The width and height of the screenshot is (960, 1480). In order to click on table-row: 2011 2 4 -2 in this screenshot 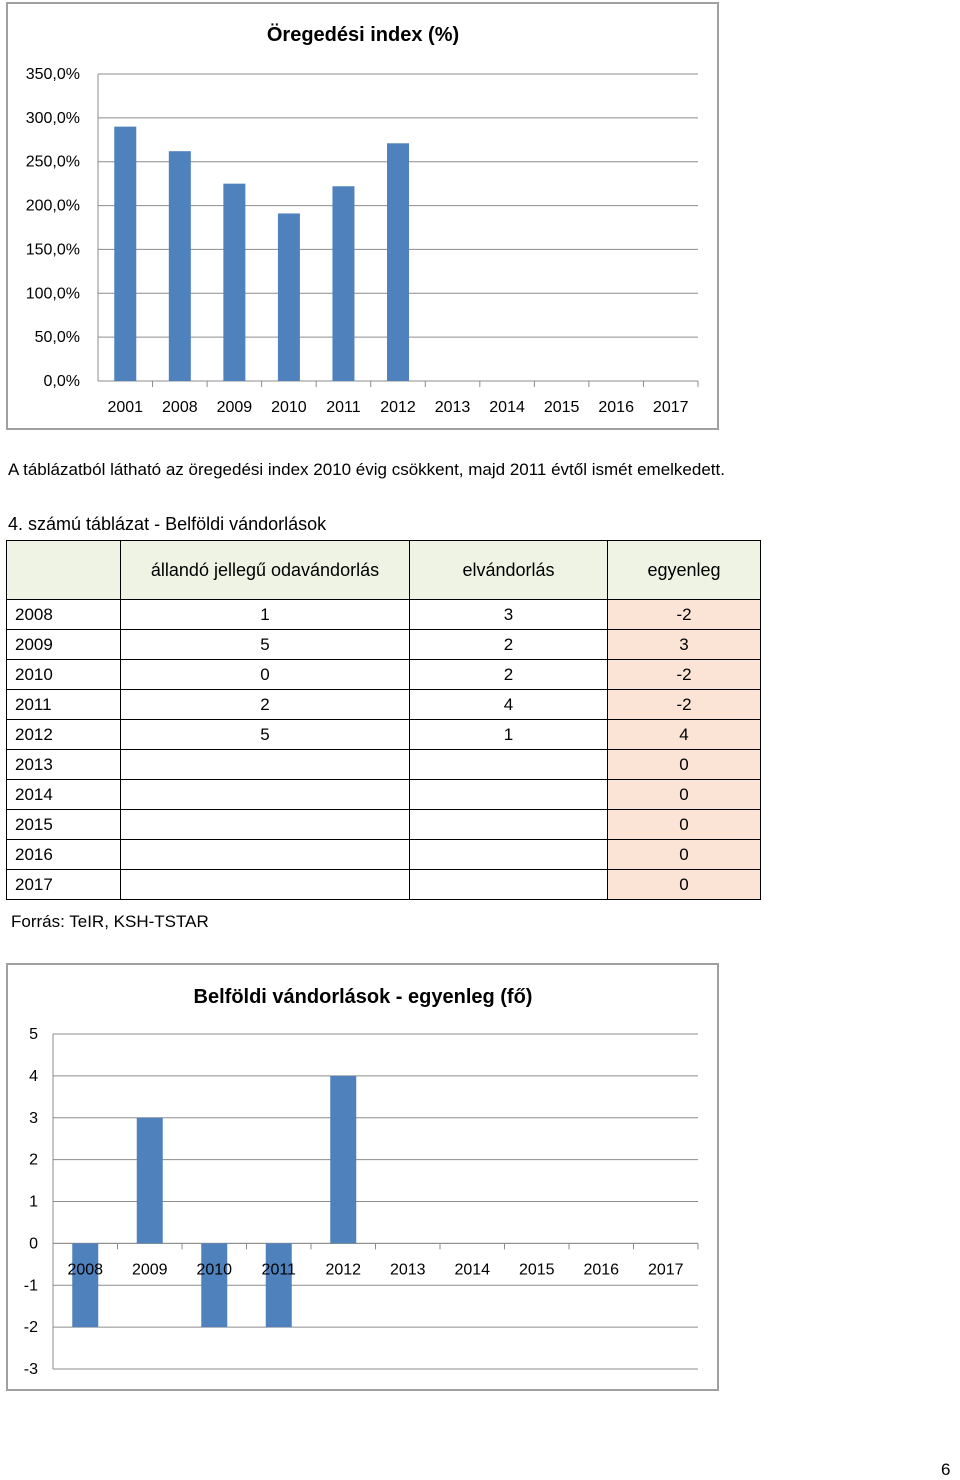, I will do `click(383, 704)`.